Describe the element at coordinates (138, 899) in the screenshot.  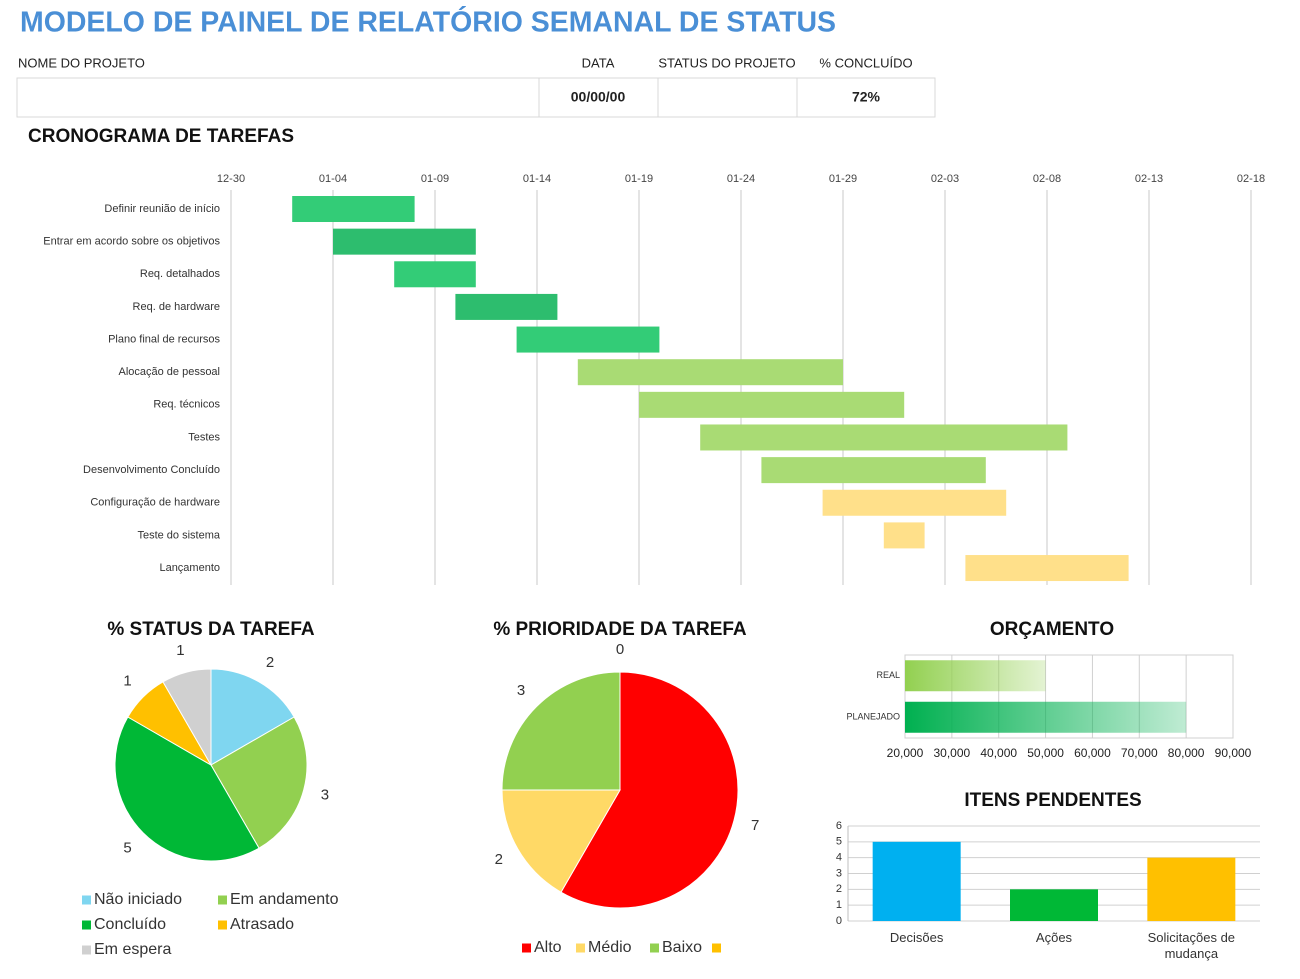
I see `legend-label: Não iniciado` at that location.